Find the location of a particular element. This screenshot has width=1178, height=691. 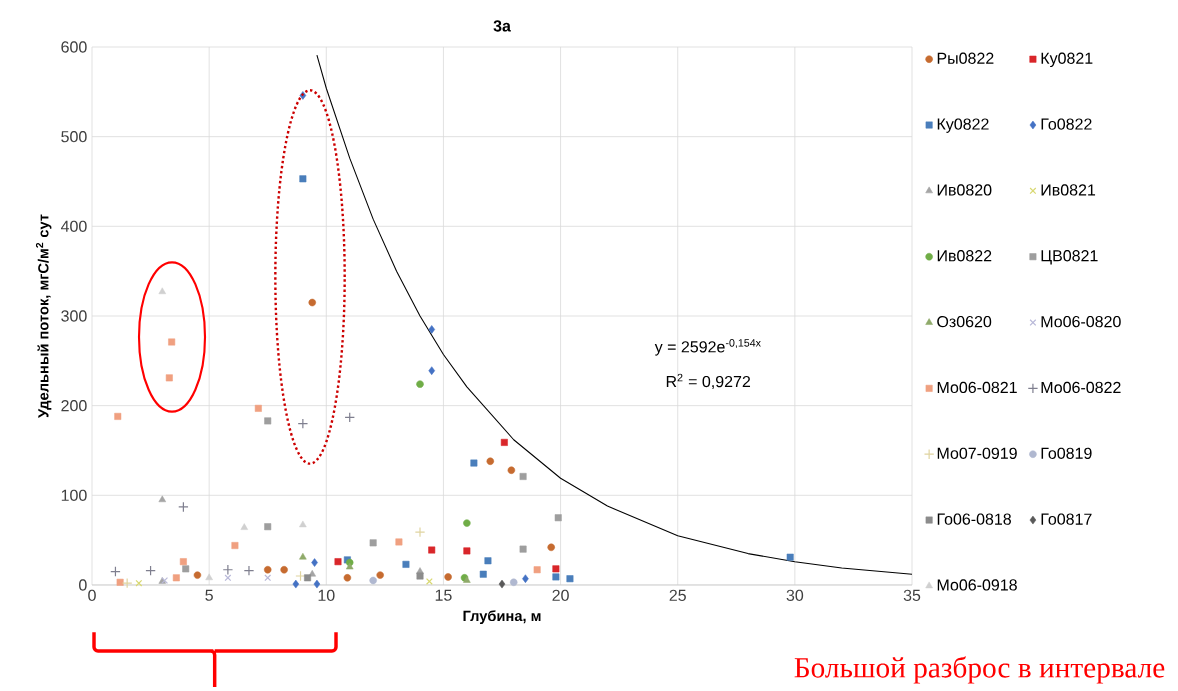

x-tick-label: 30 is located at coordinates (795, 595).